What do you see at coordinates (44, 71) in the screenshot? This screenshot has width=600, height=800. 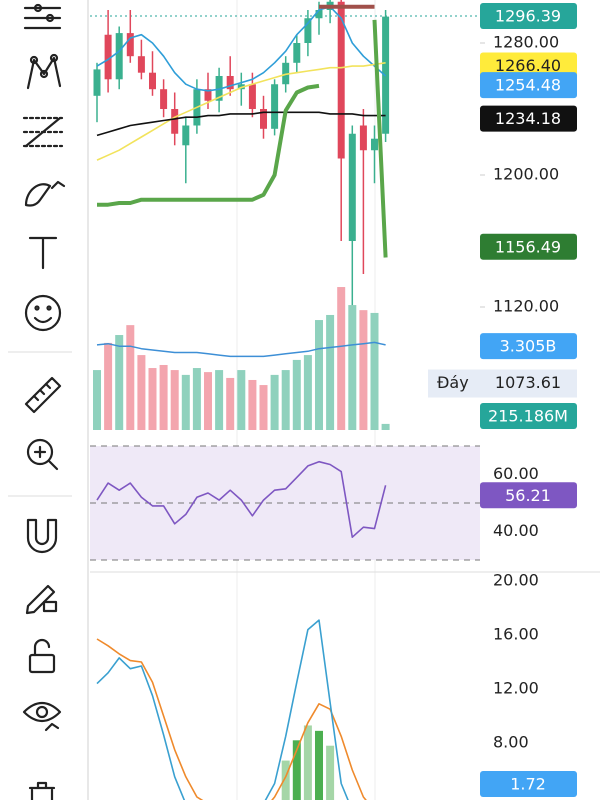 I see `tool-pattern` at bounding box center [44, 71].